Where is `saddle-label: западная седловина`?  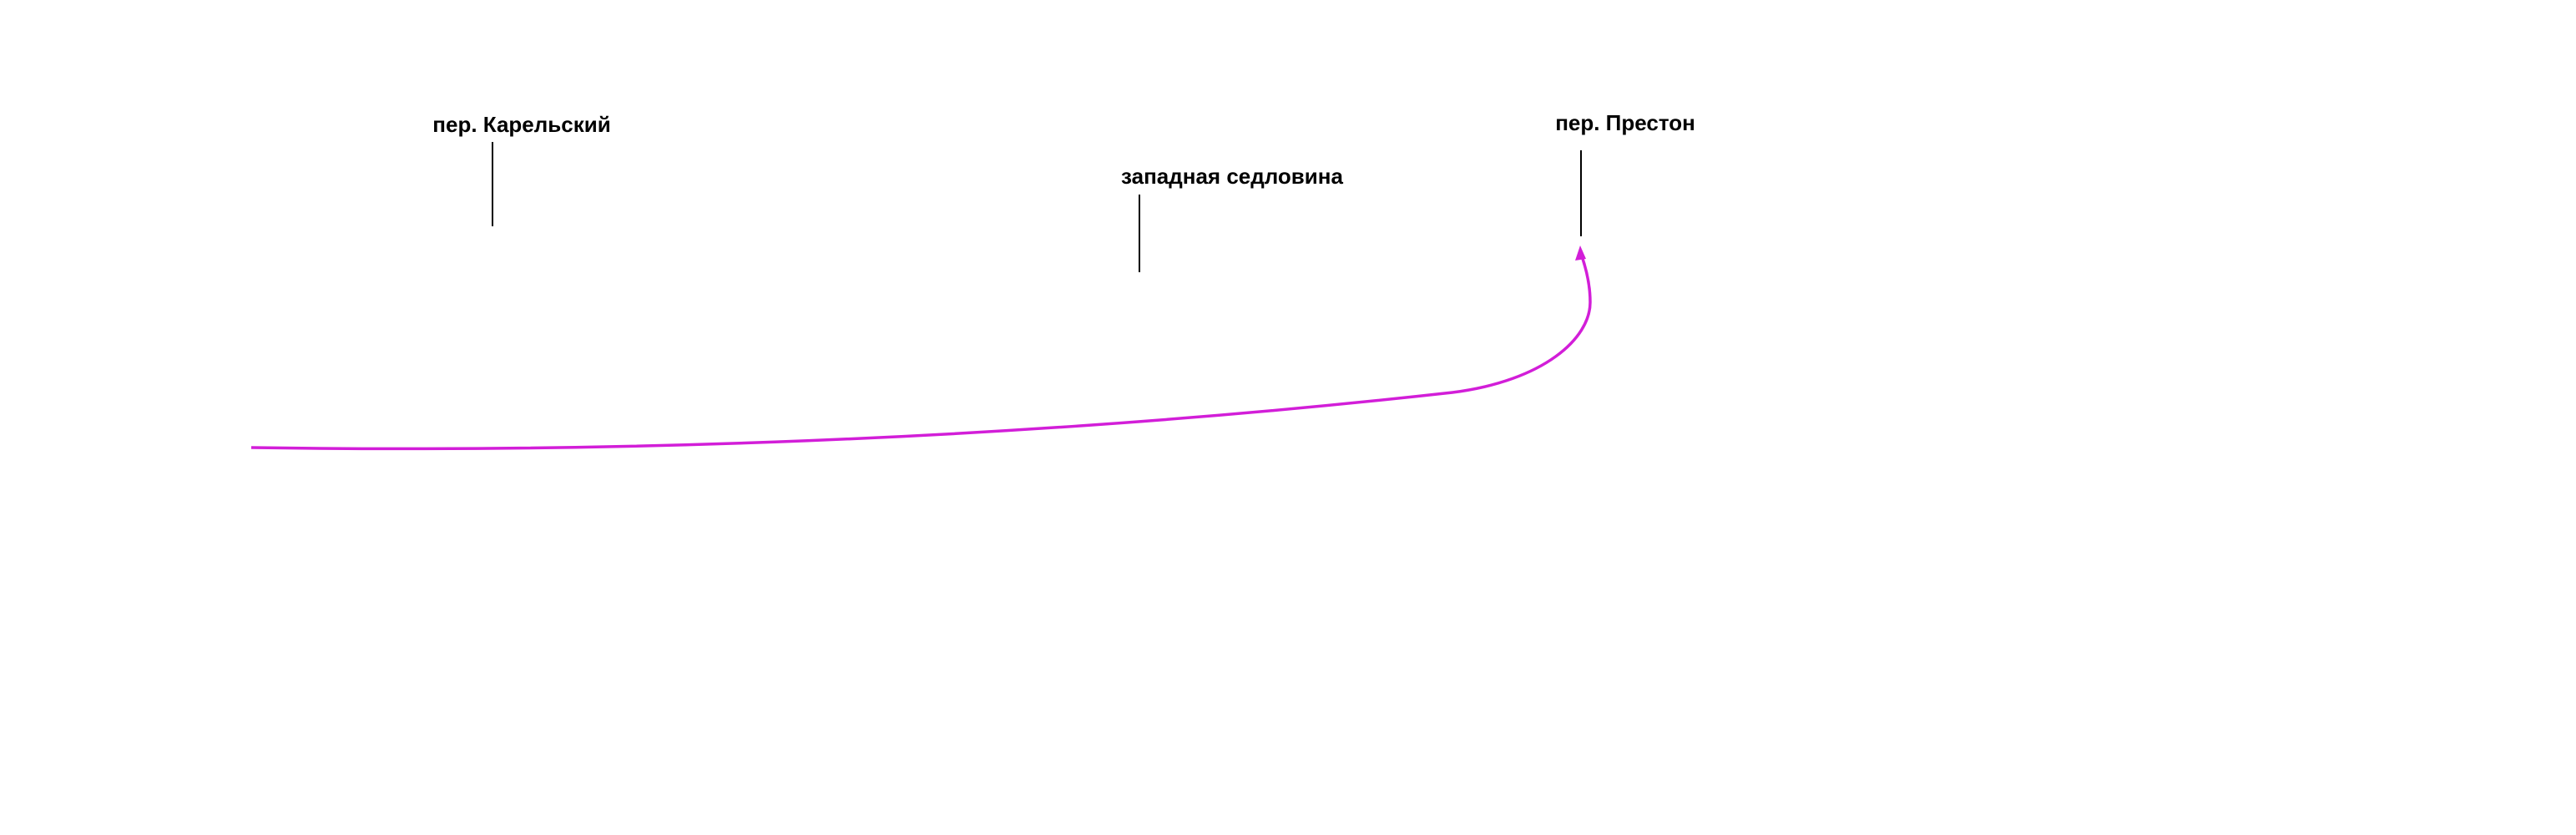
saddle-label: западная седловина is located at coordinates (1232, 176).